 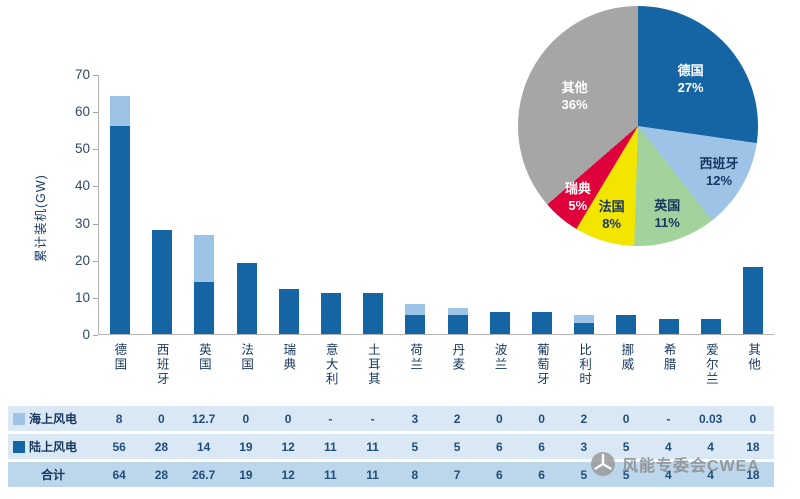 I want to click on x-tick-比利时: 比利时, so click(x=584, y=365).